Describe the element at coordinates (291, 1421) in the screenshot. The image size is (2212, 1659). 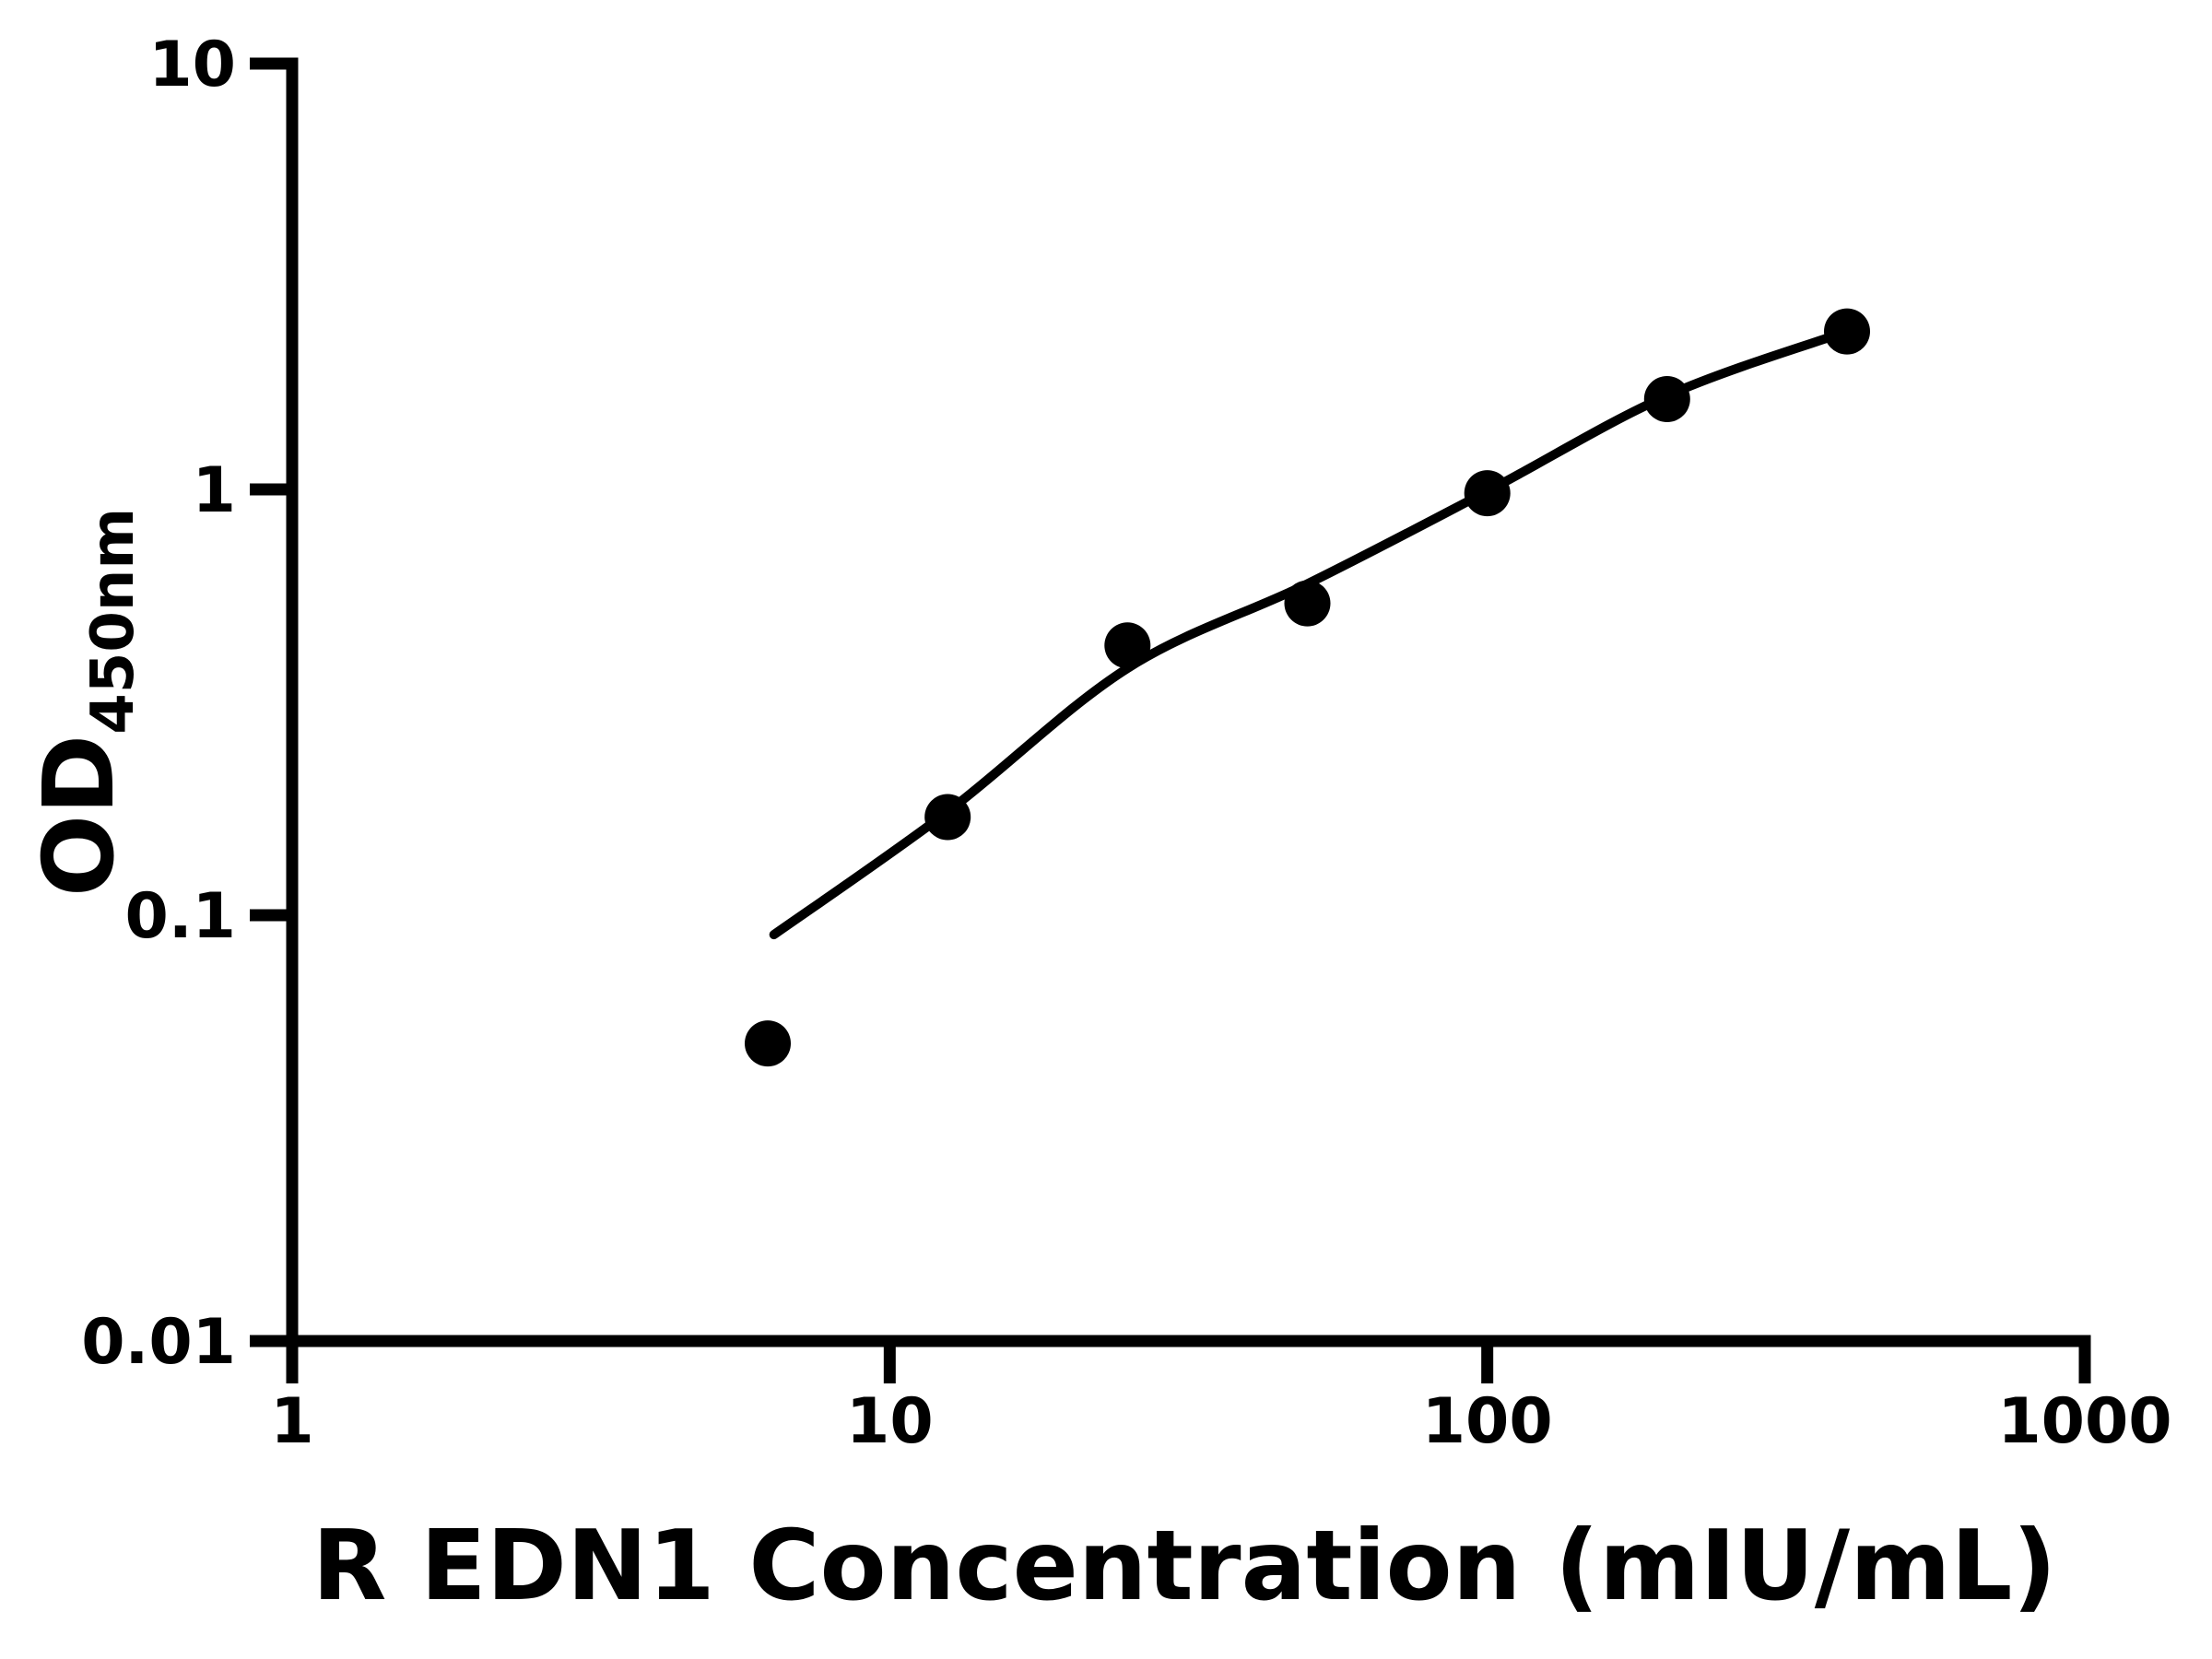
I see `x-tick-label-1: 1` at that location.